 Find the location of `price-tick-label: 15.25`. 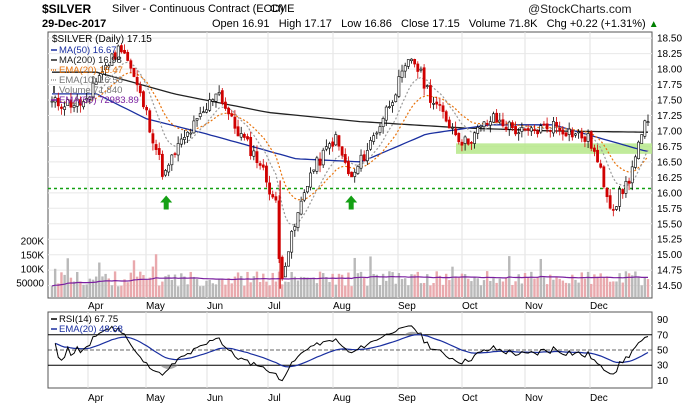

price-tick-label: 15.25 is located at coordinates (669, 240).